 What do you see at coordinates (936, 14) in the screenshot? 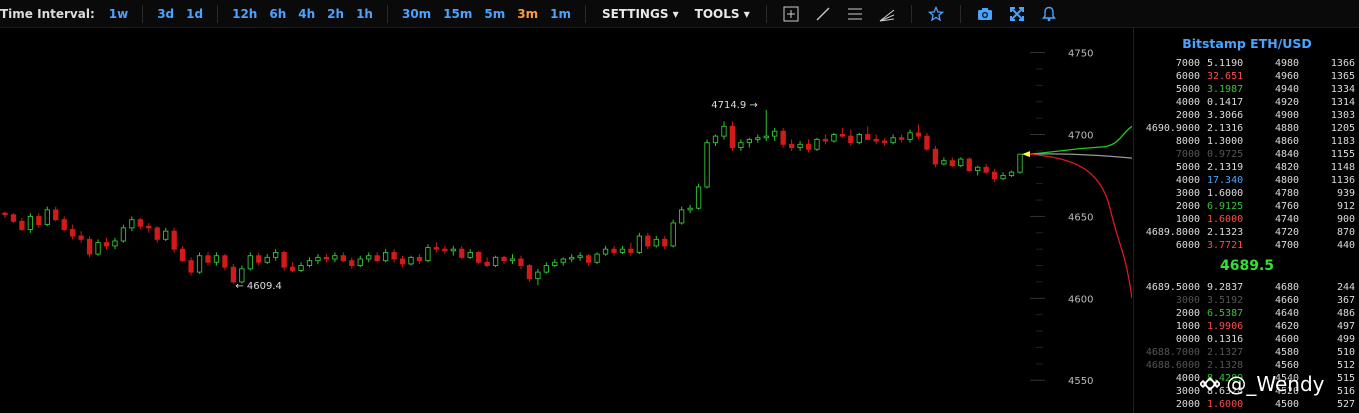
I see `star-icon` at bounding box center [936, 14].